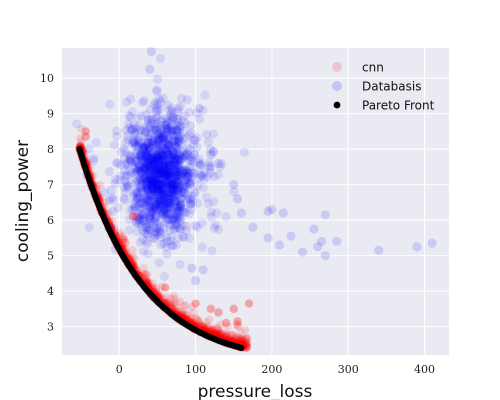 This screenshot has width=500, height=400. I want to click on y-tick-label: 9, so click(50, 114).